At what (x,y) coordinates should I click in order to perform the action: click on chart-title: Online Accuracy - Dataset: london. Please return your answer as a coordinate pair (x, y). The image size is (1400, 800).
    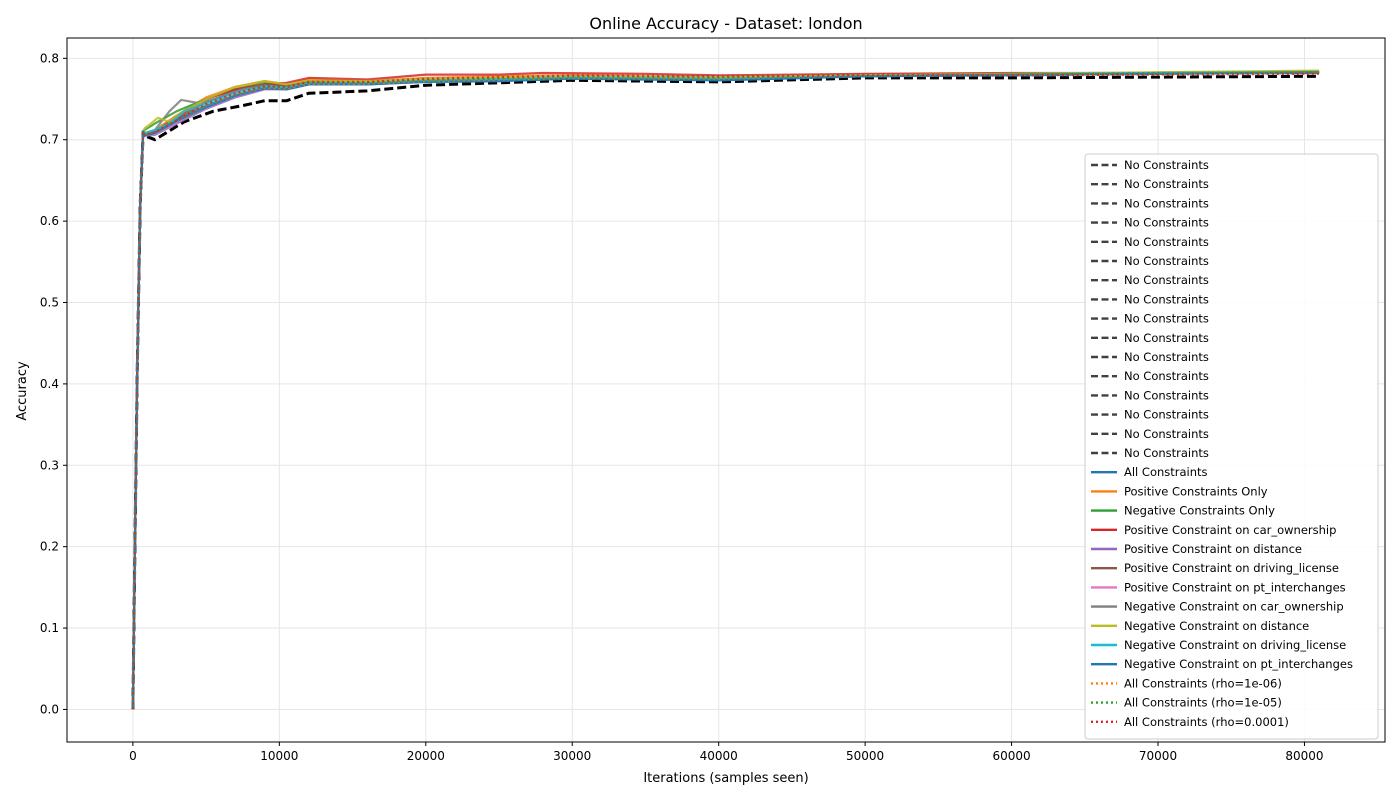
    Looking at the image, I should click on (725, 23).